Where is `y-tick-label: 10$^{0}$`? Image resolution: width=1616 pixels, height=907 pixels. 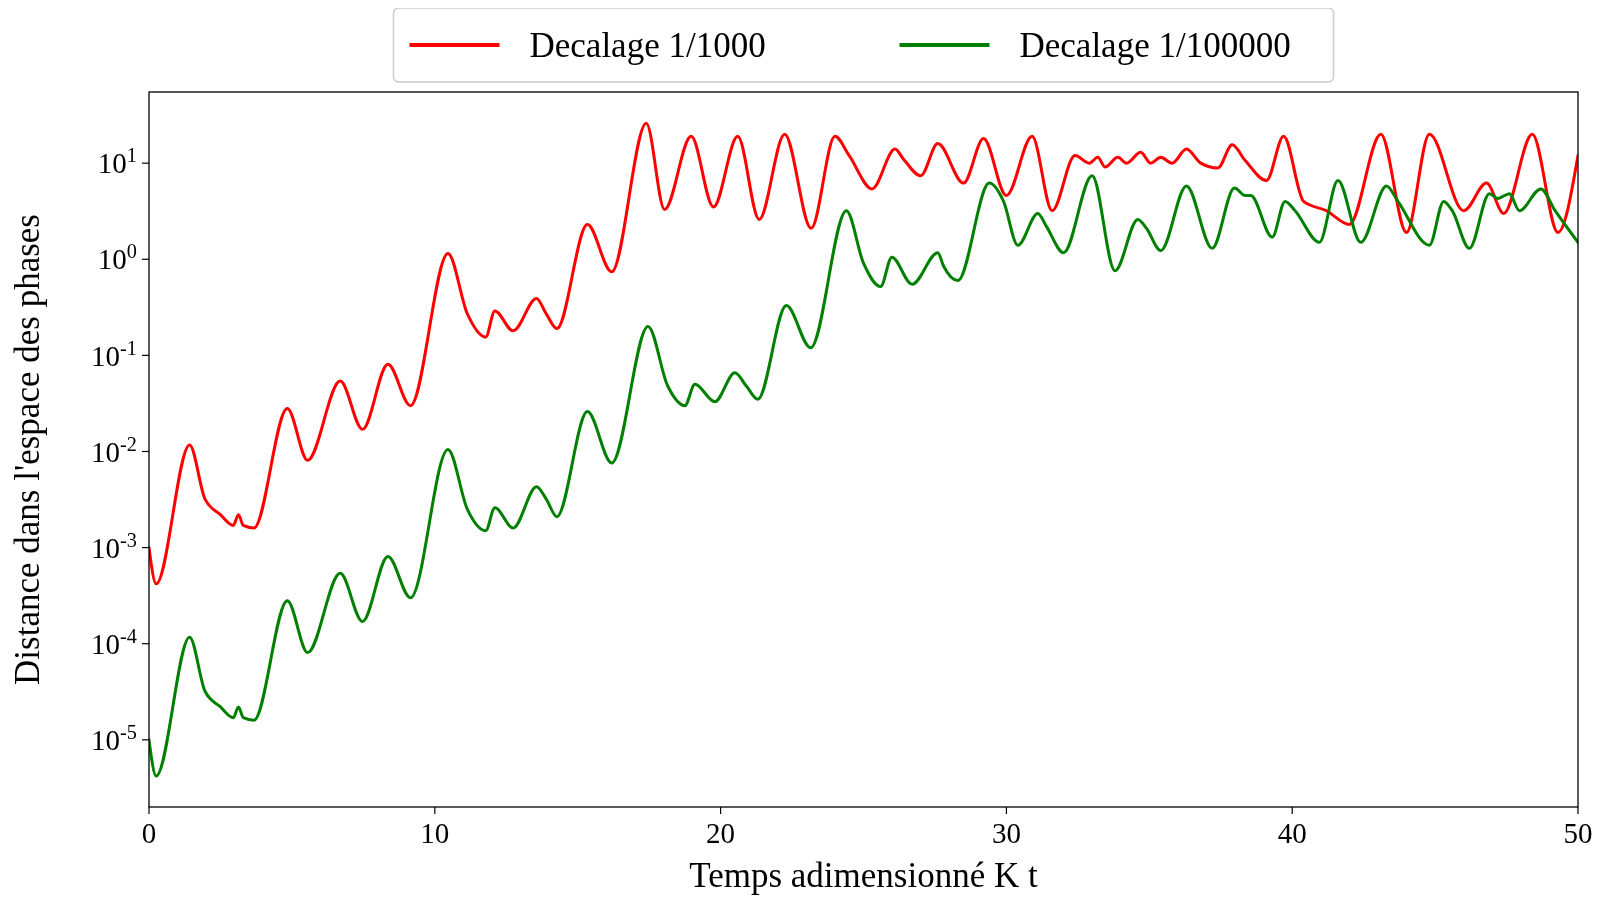 y-tick-label: 10$^{0}$ is located at coordinates (117, 258).